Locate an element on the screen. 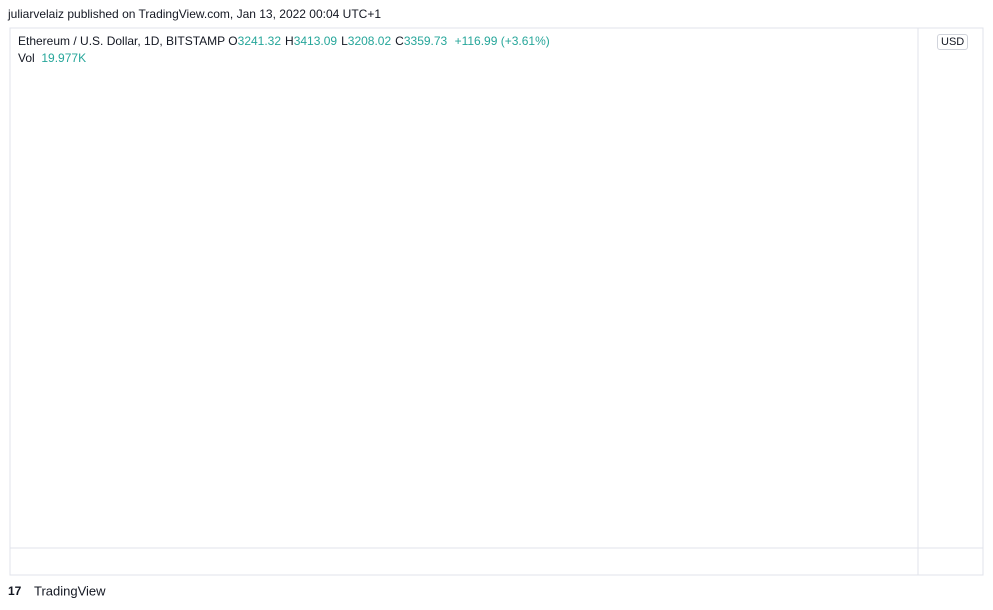 This screenshot has height=610, width=993. ohlc-key: O is located at coordinates (233, 41).